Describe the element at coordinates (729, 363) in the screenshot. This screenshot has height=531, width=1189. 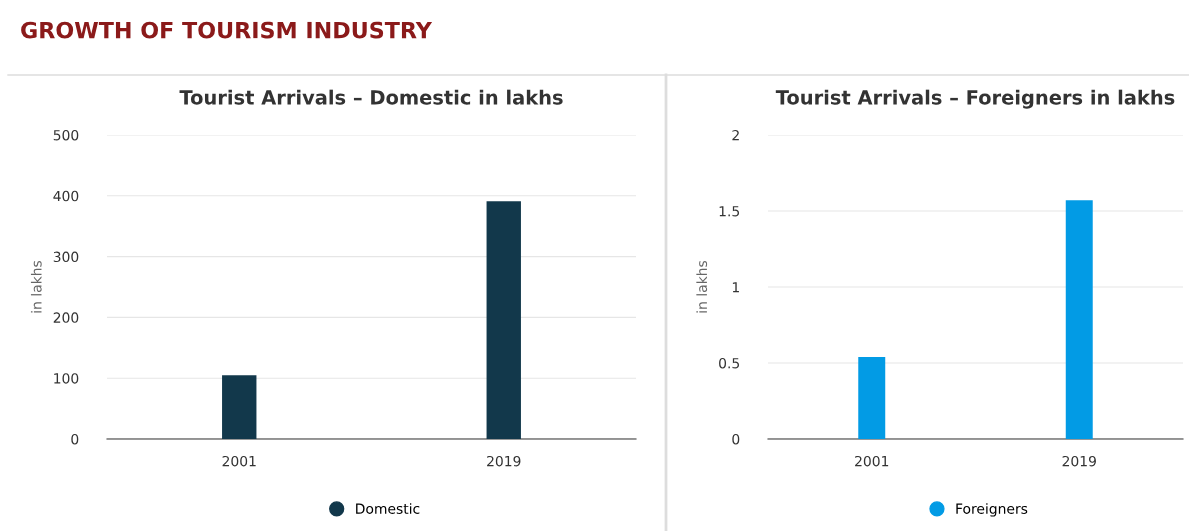
I see `y-tick-label: 0.5` at that location.